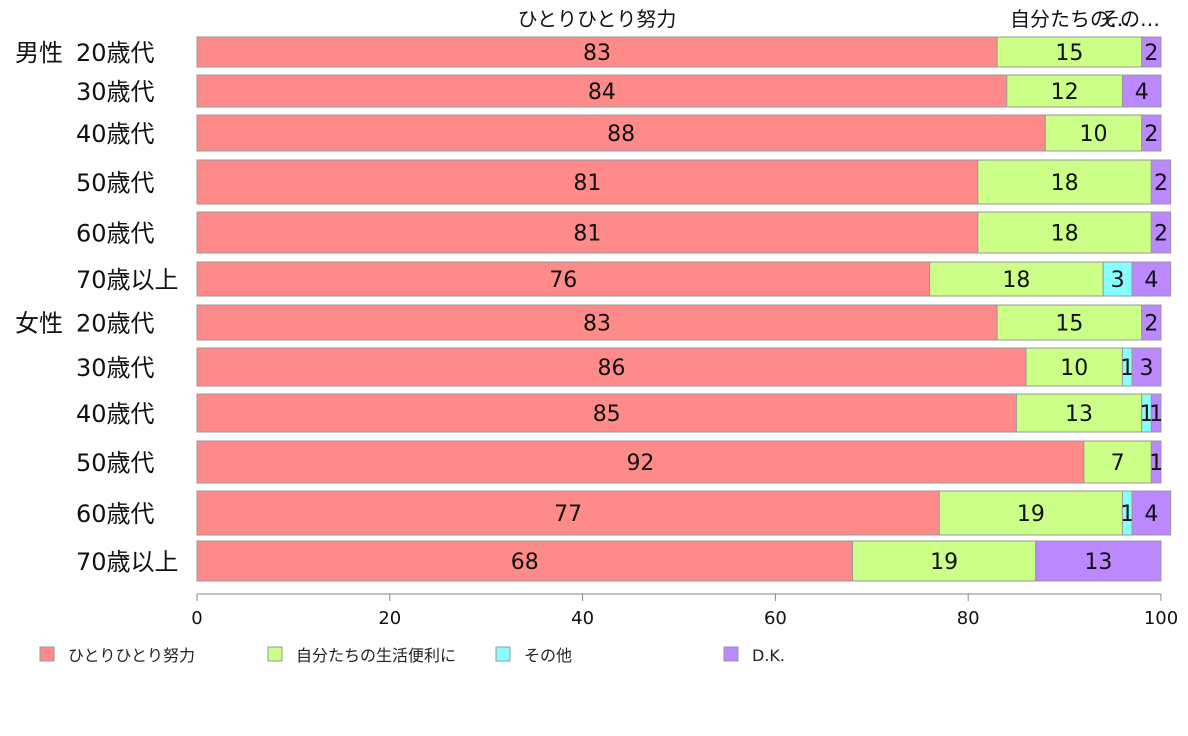  I want to click on data-label: 86, so click(612, 368).